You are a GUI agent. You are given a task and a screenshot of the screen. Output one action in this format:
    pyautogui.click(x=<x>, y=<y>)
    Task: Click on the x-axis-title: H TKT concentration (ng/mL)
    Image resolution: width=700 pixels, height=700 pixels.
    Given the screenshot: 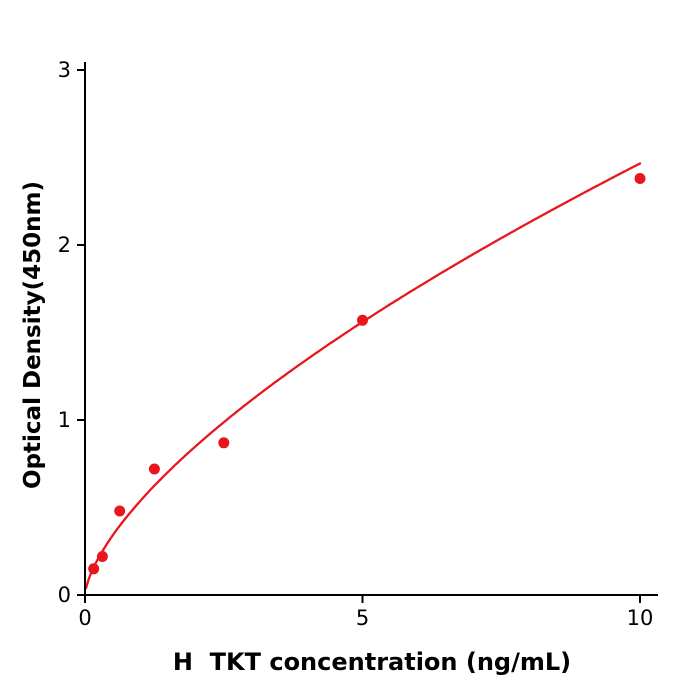 What is the action you would take?
    pyautogui.click(x=372, y=662)
    